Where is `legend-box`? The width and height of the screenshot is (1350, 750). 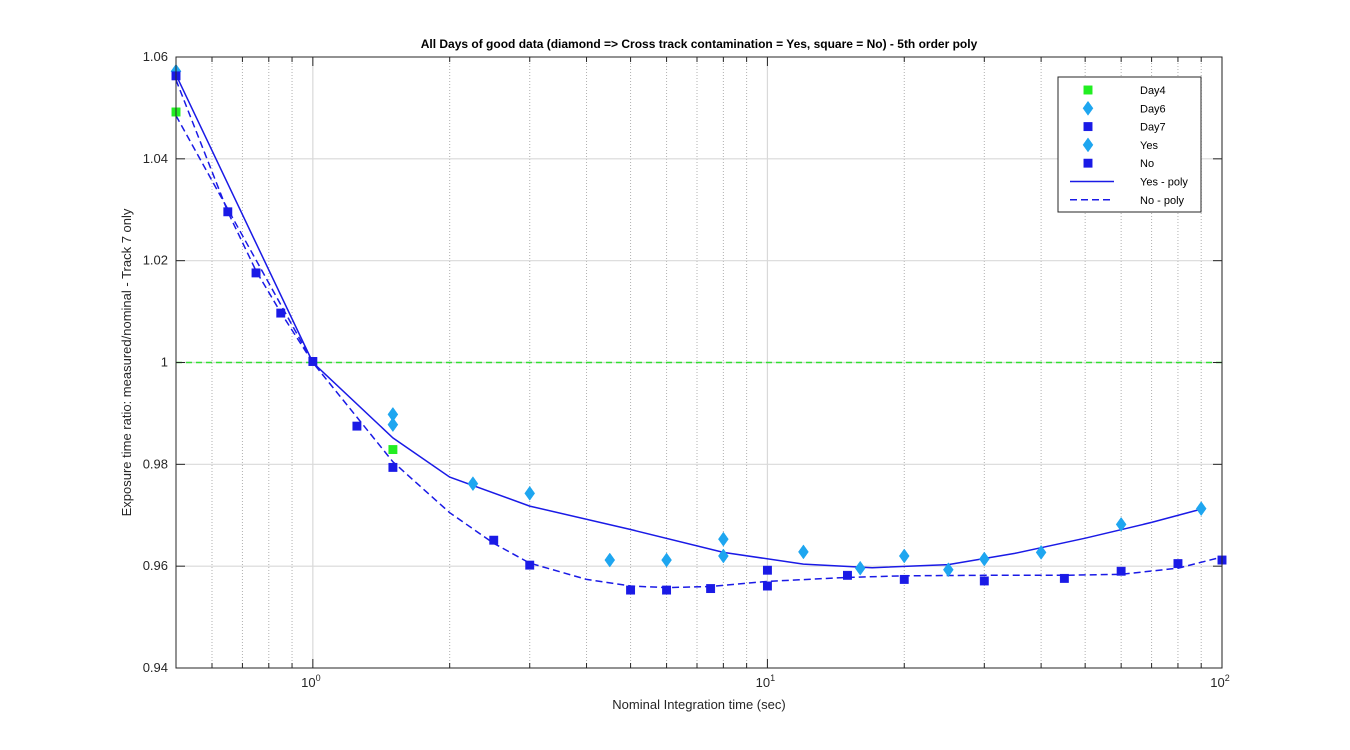 legend-box is located at coordinates (1129, 144).